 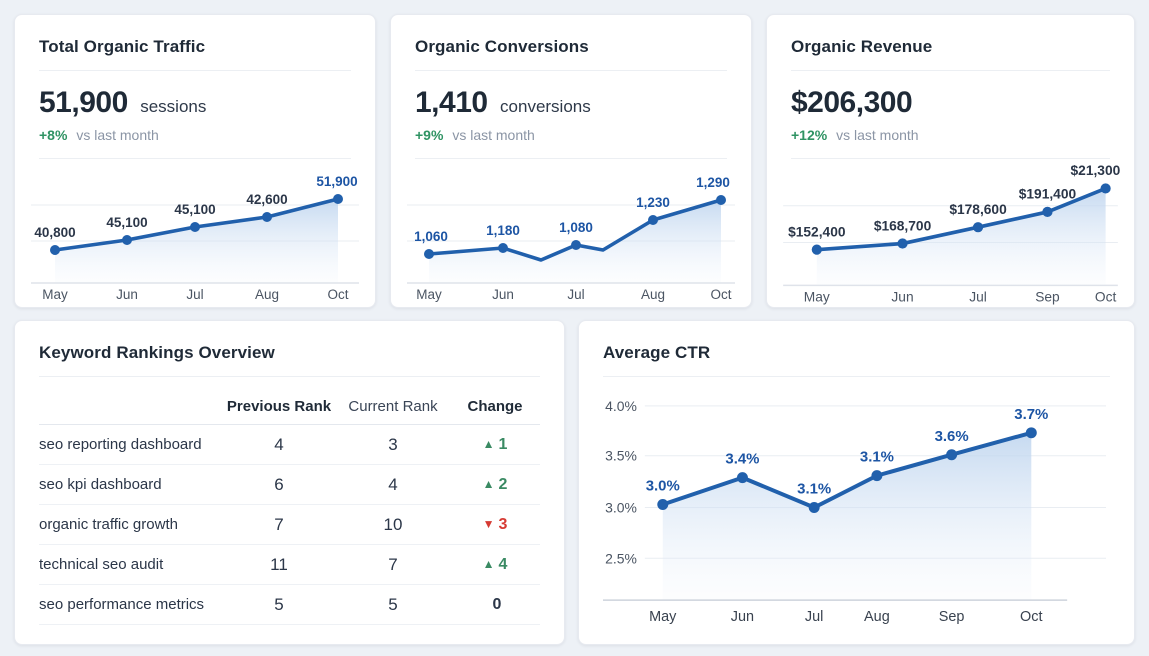 What do you see at coordinates (713, 182) in the screenshot?
I see `svg-text: 1,290` at bounding box center [713, 182].